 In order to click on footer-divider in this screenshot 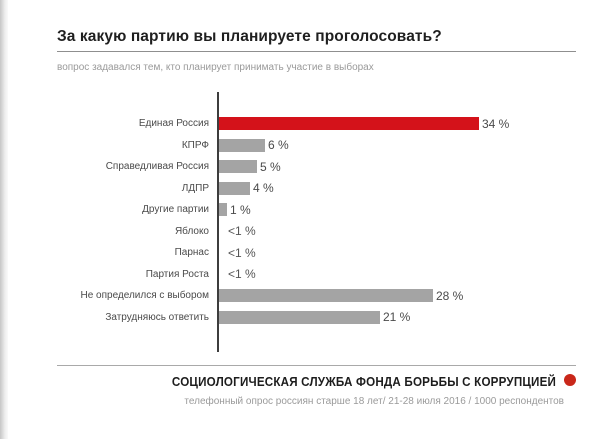, I will do `click(316, 365)`.